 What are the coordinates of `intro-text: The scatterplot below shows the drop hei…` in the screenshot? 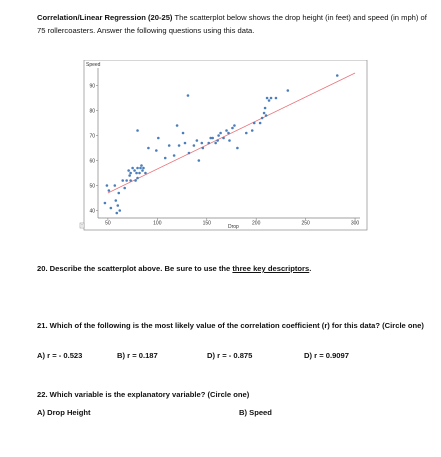 It's located at (232, 24).